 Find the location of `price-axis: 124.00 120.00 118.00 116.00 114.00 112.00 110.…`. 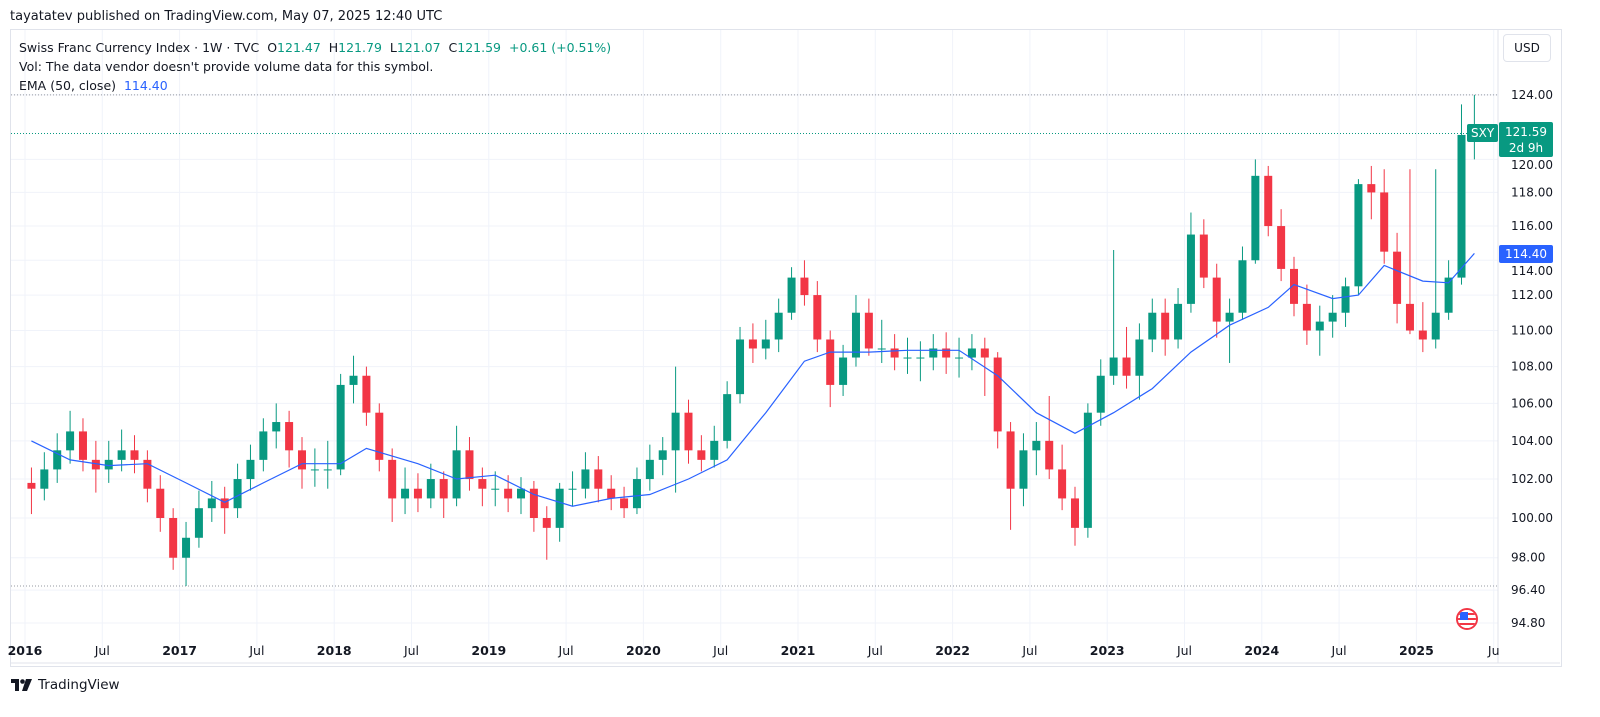

price-axis: 124.00 120.00 118.00 116.00 114.00 112.00 110.… is located at coordinates (1532, 359).